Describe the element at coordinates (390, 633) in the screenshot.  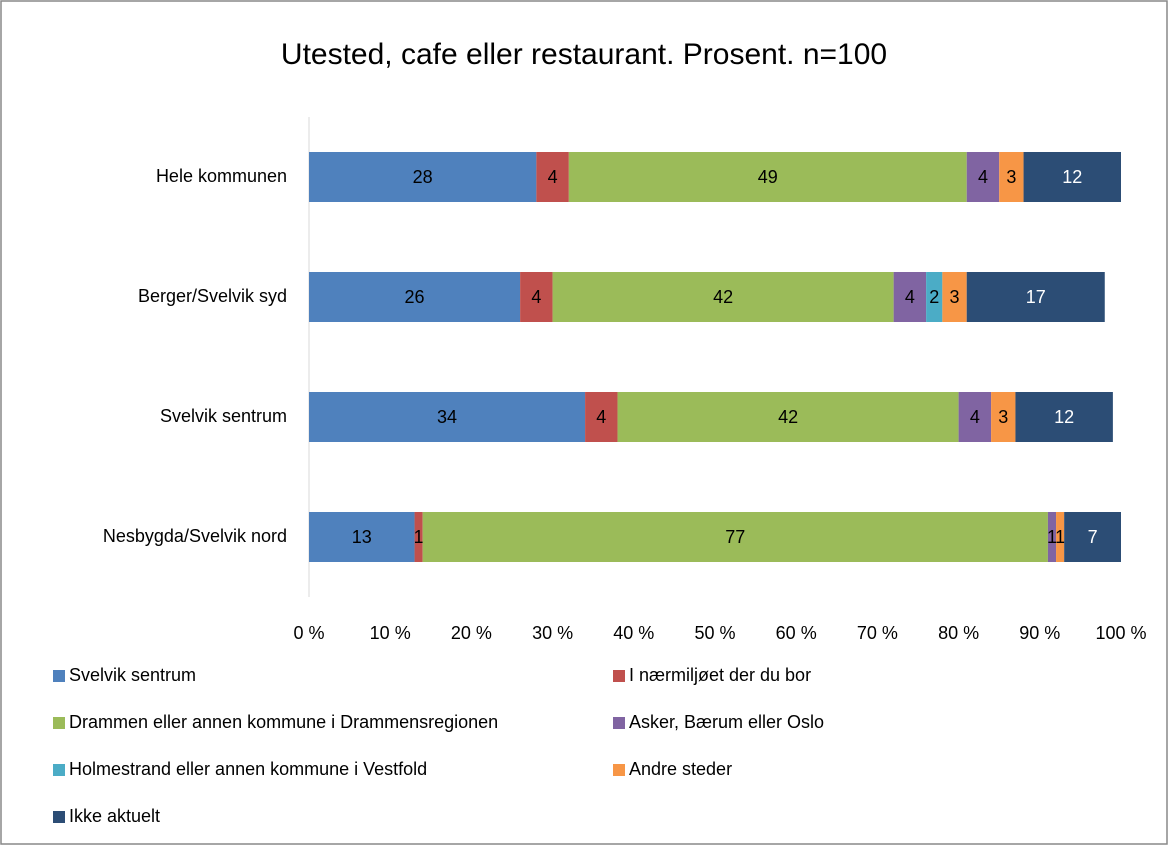
I see `x-tick-label: 10 %` at that location.